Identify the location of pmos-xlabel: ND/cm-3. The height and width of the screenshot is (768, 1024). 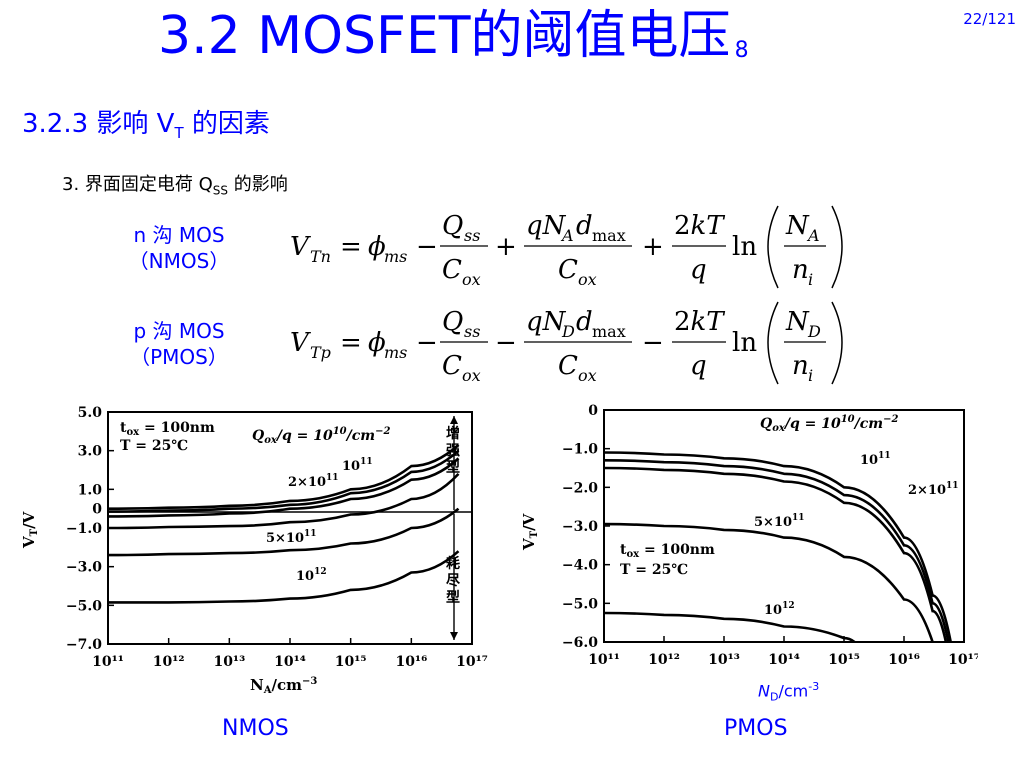
(788, 692).